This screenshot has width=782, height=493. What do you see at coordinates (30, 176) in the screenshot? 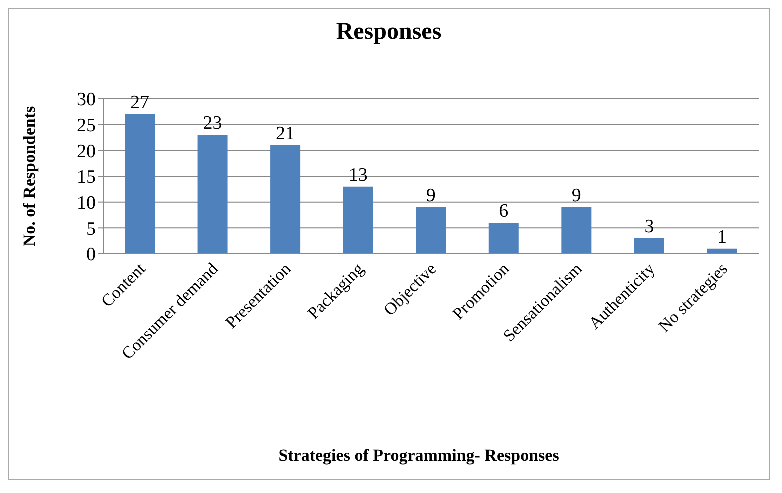
I see `y-axis-title: No. of Respondents` at bounding box center [30, 176].